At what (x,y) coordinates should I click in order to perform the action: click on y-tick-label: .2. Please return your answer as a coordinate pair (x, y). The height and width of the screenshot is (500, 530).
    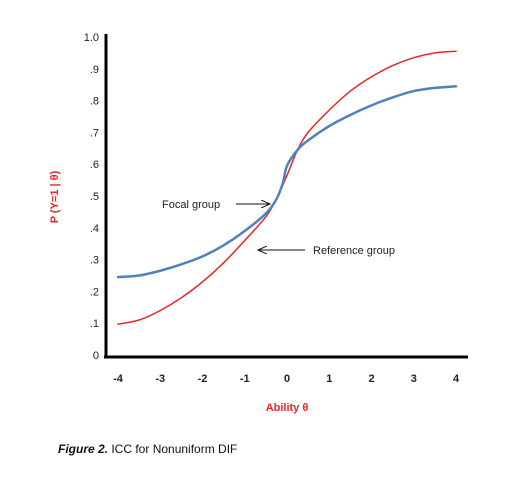
    Looking at the image, I should click on (94, 292).